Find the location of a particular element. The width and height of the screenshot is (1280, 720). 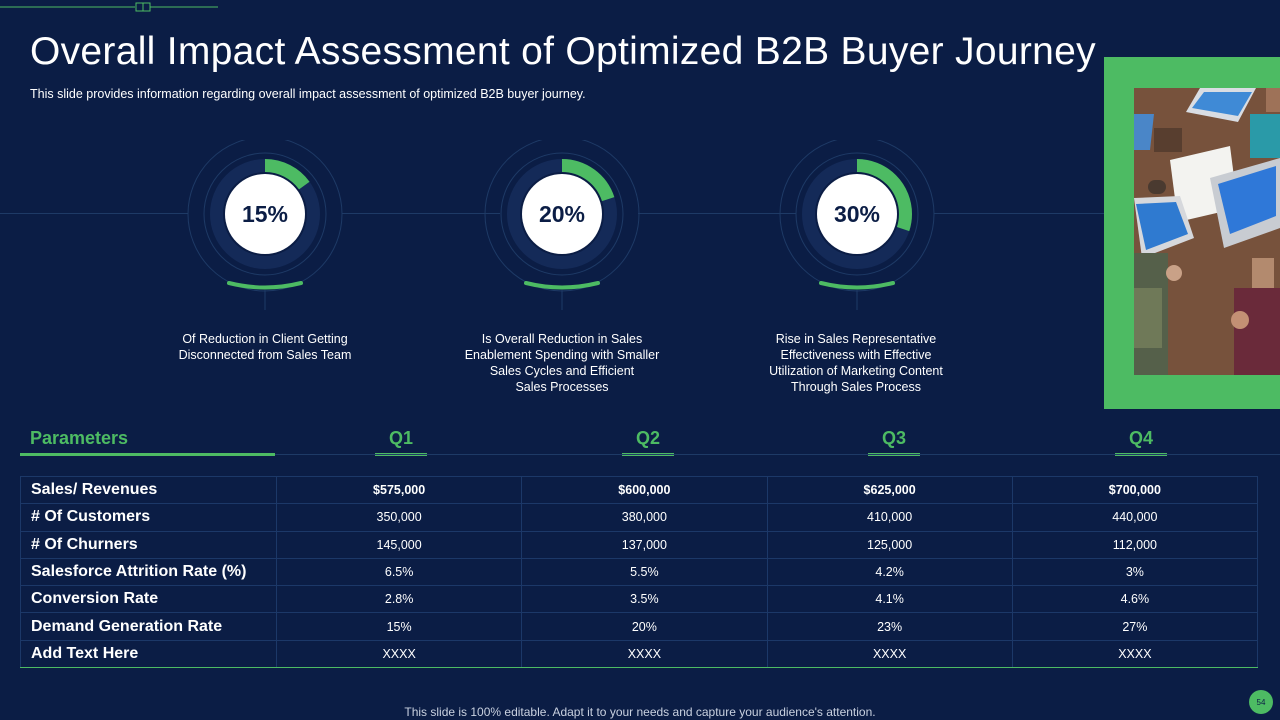

parameters-header: Parameters is located at coordinates (147, 442).